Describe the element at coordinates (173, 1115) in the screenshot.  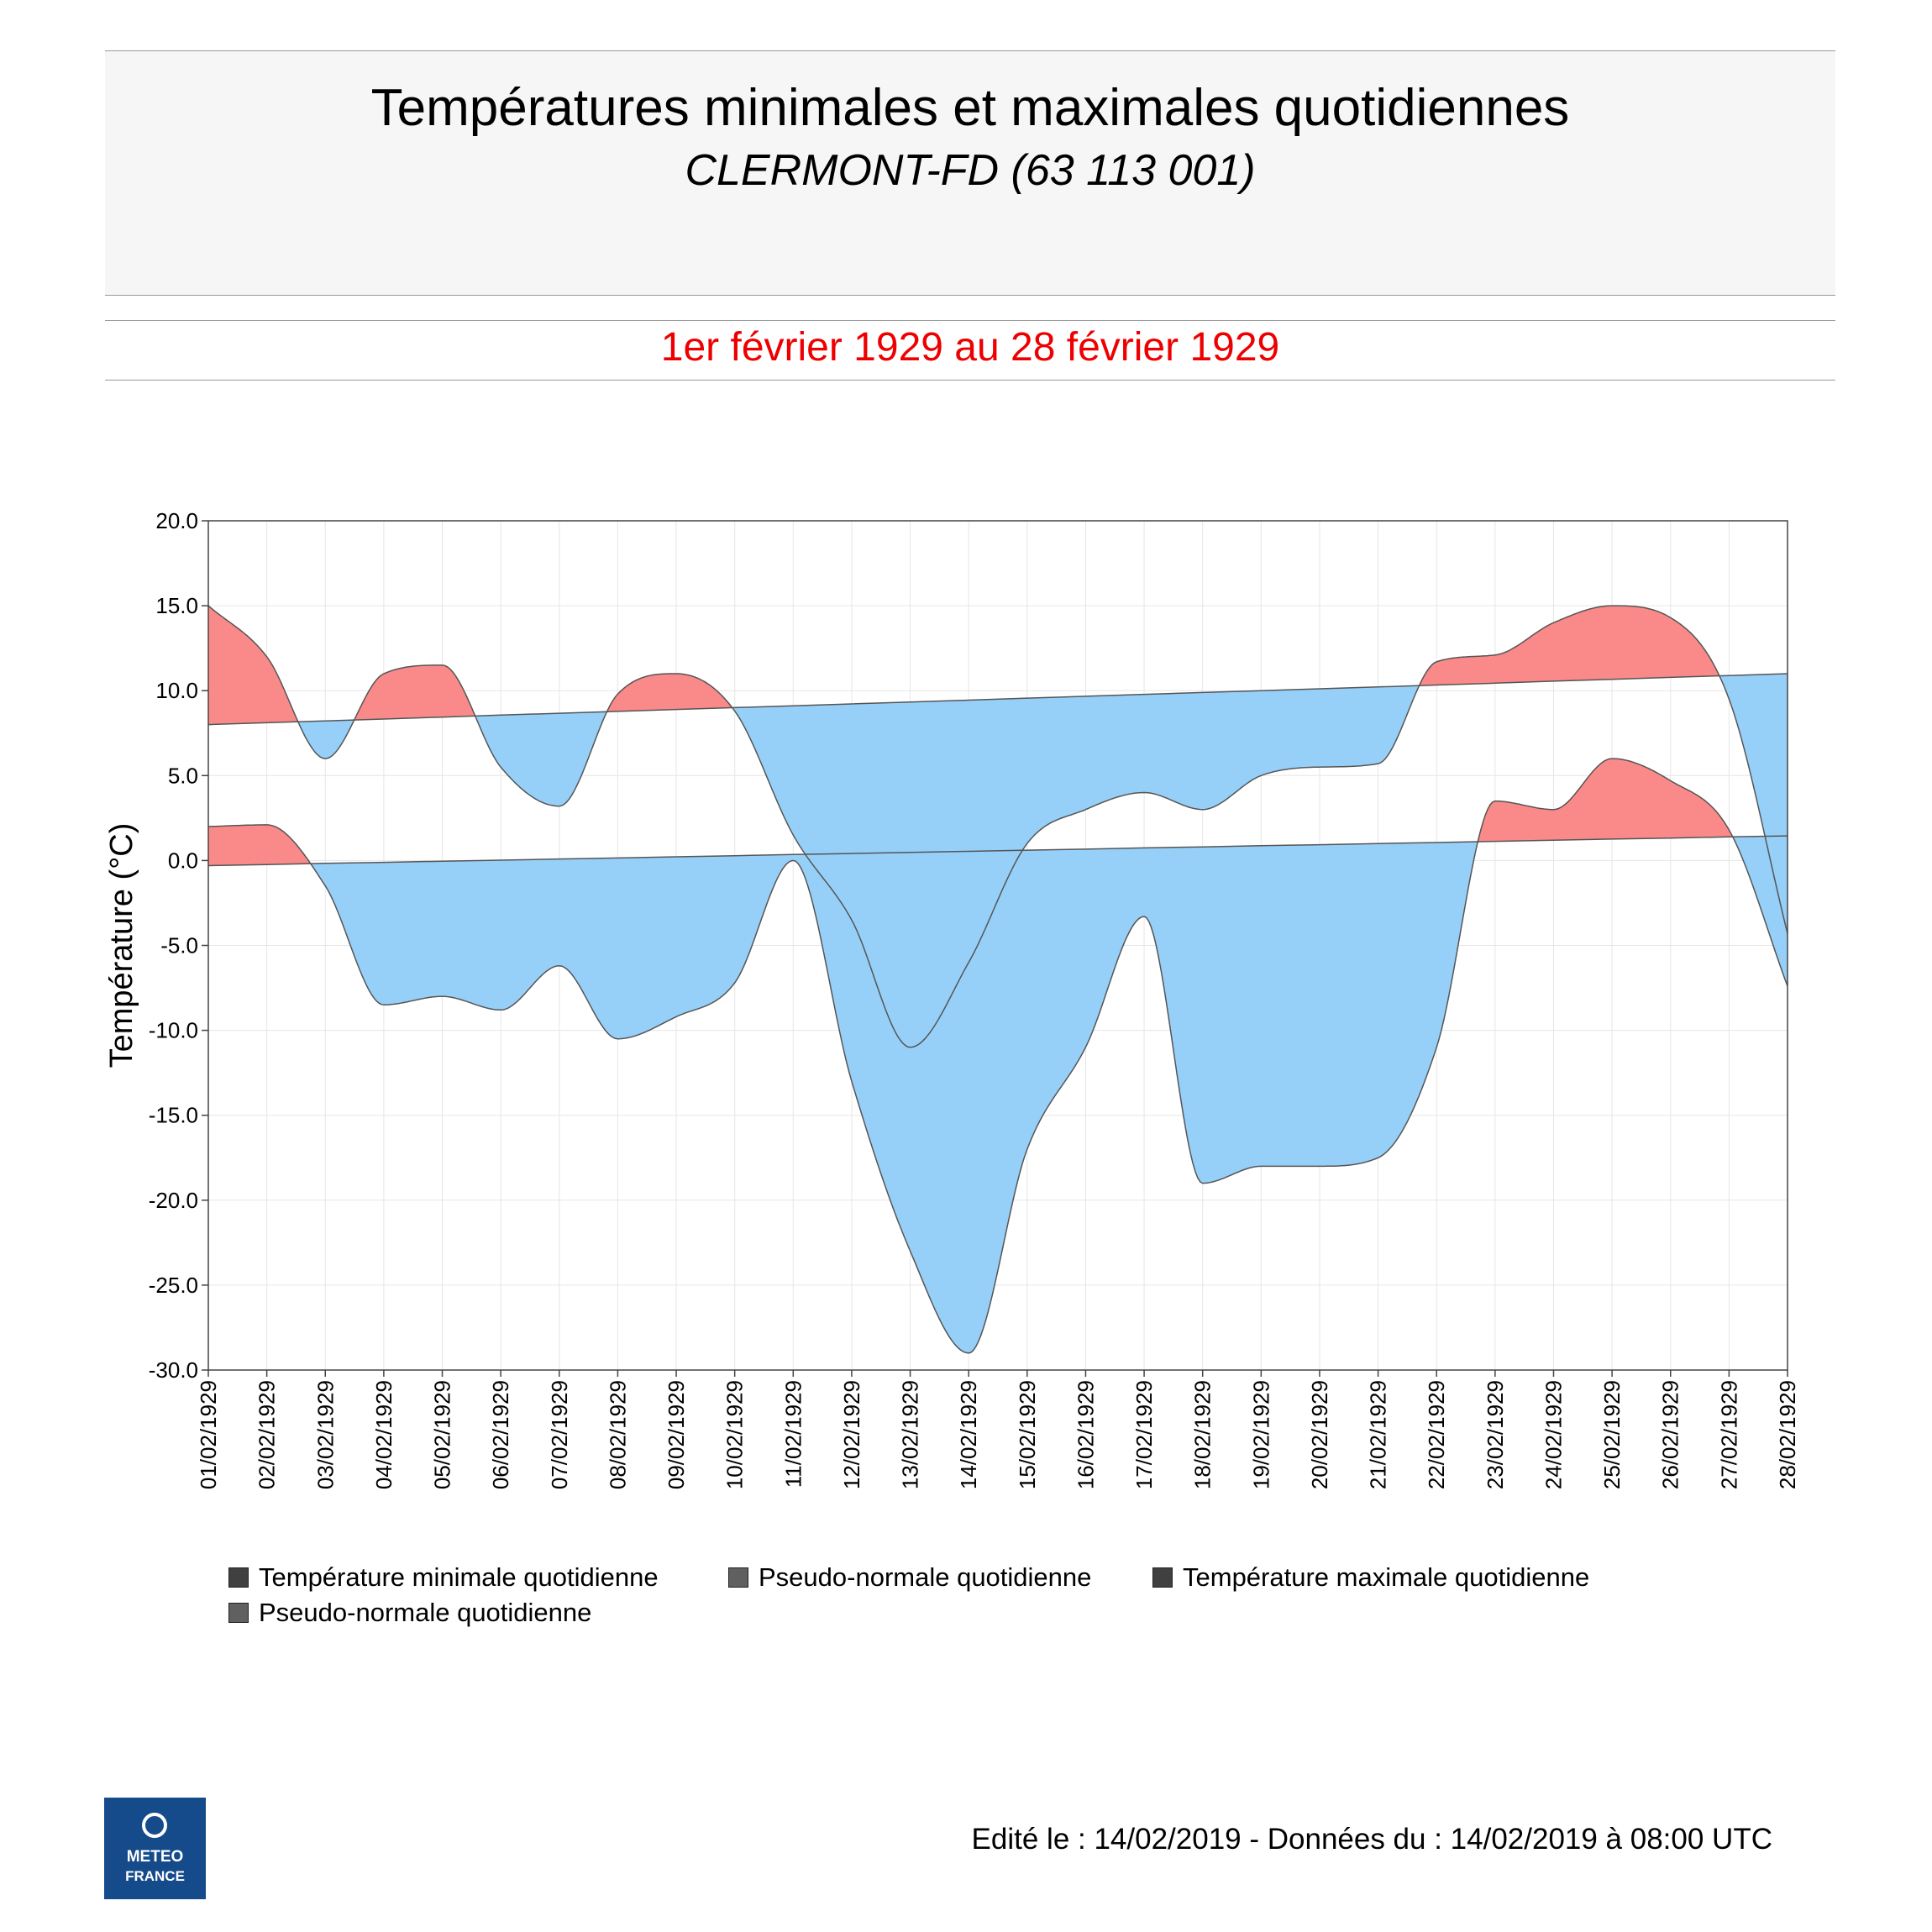
I see `y-tick-label-7: -15.0` at that location.